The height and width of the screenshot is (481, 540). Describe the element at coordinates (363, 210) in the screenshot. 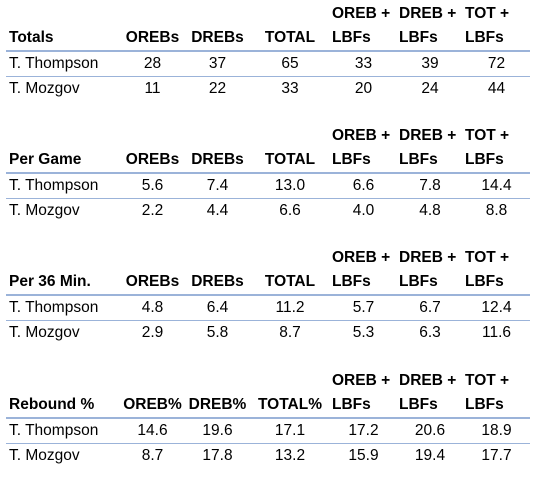

I see `cell-oreb-lbfs: 4.0` at that location.